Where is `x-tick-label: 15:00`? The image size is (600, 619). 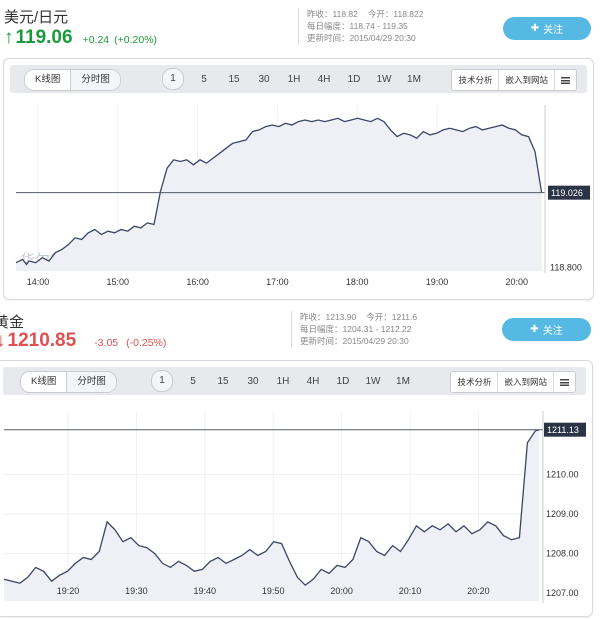
x-tick-label: 15:00 is located at coordinates (118, 282).